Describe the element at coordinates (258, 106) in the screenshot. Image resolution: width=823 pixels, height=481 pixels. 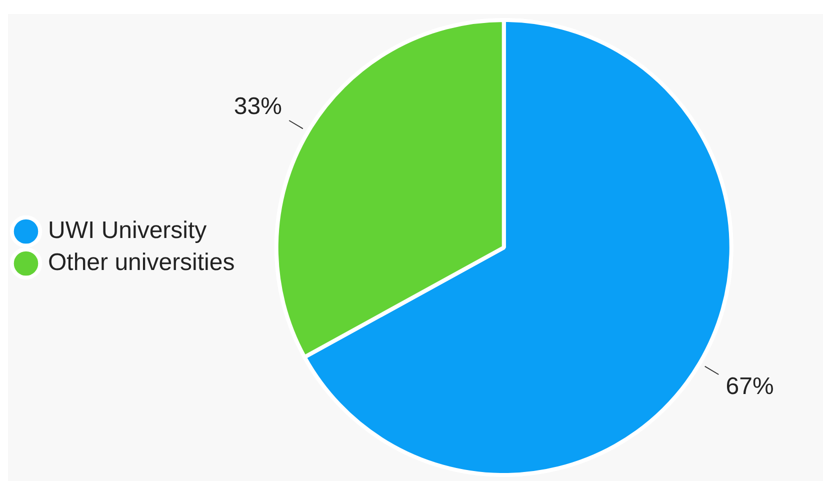
I see `data-label: 33%` at that location.